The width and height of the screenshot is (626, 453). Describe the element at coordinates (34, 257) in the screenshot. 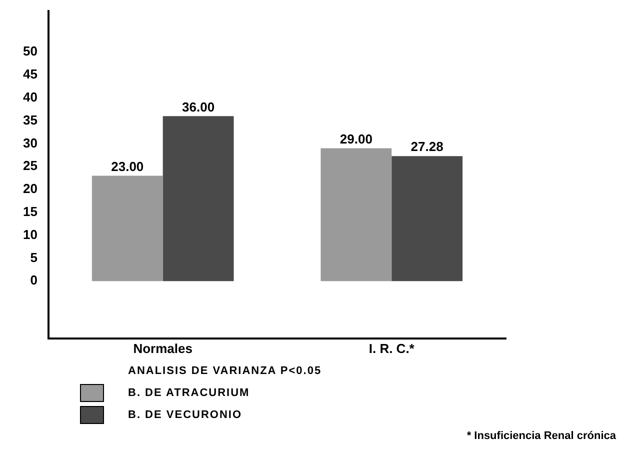

I see `y-tick-label: 5` at that location.